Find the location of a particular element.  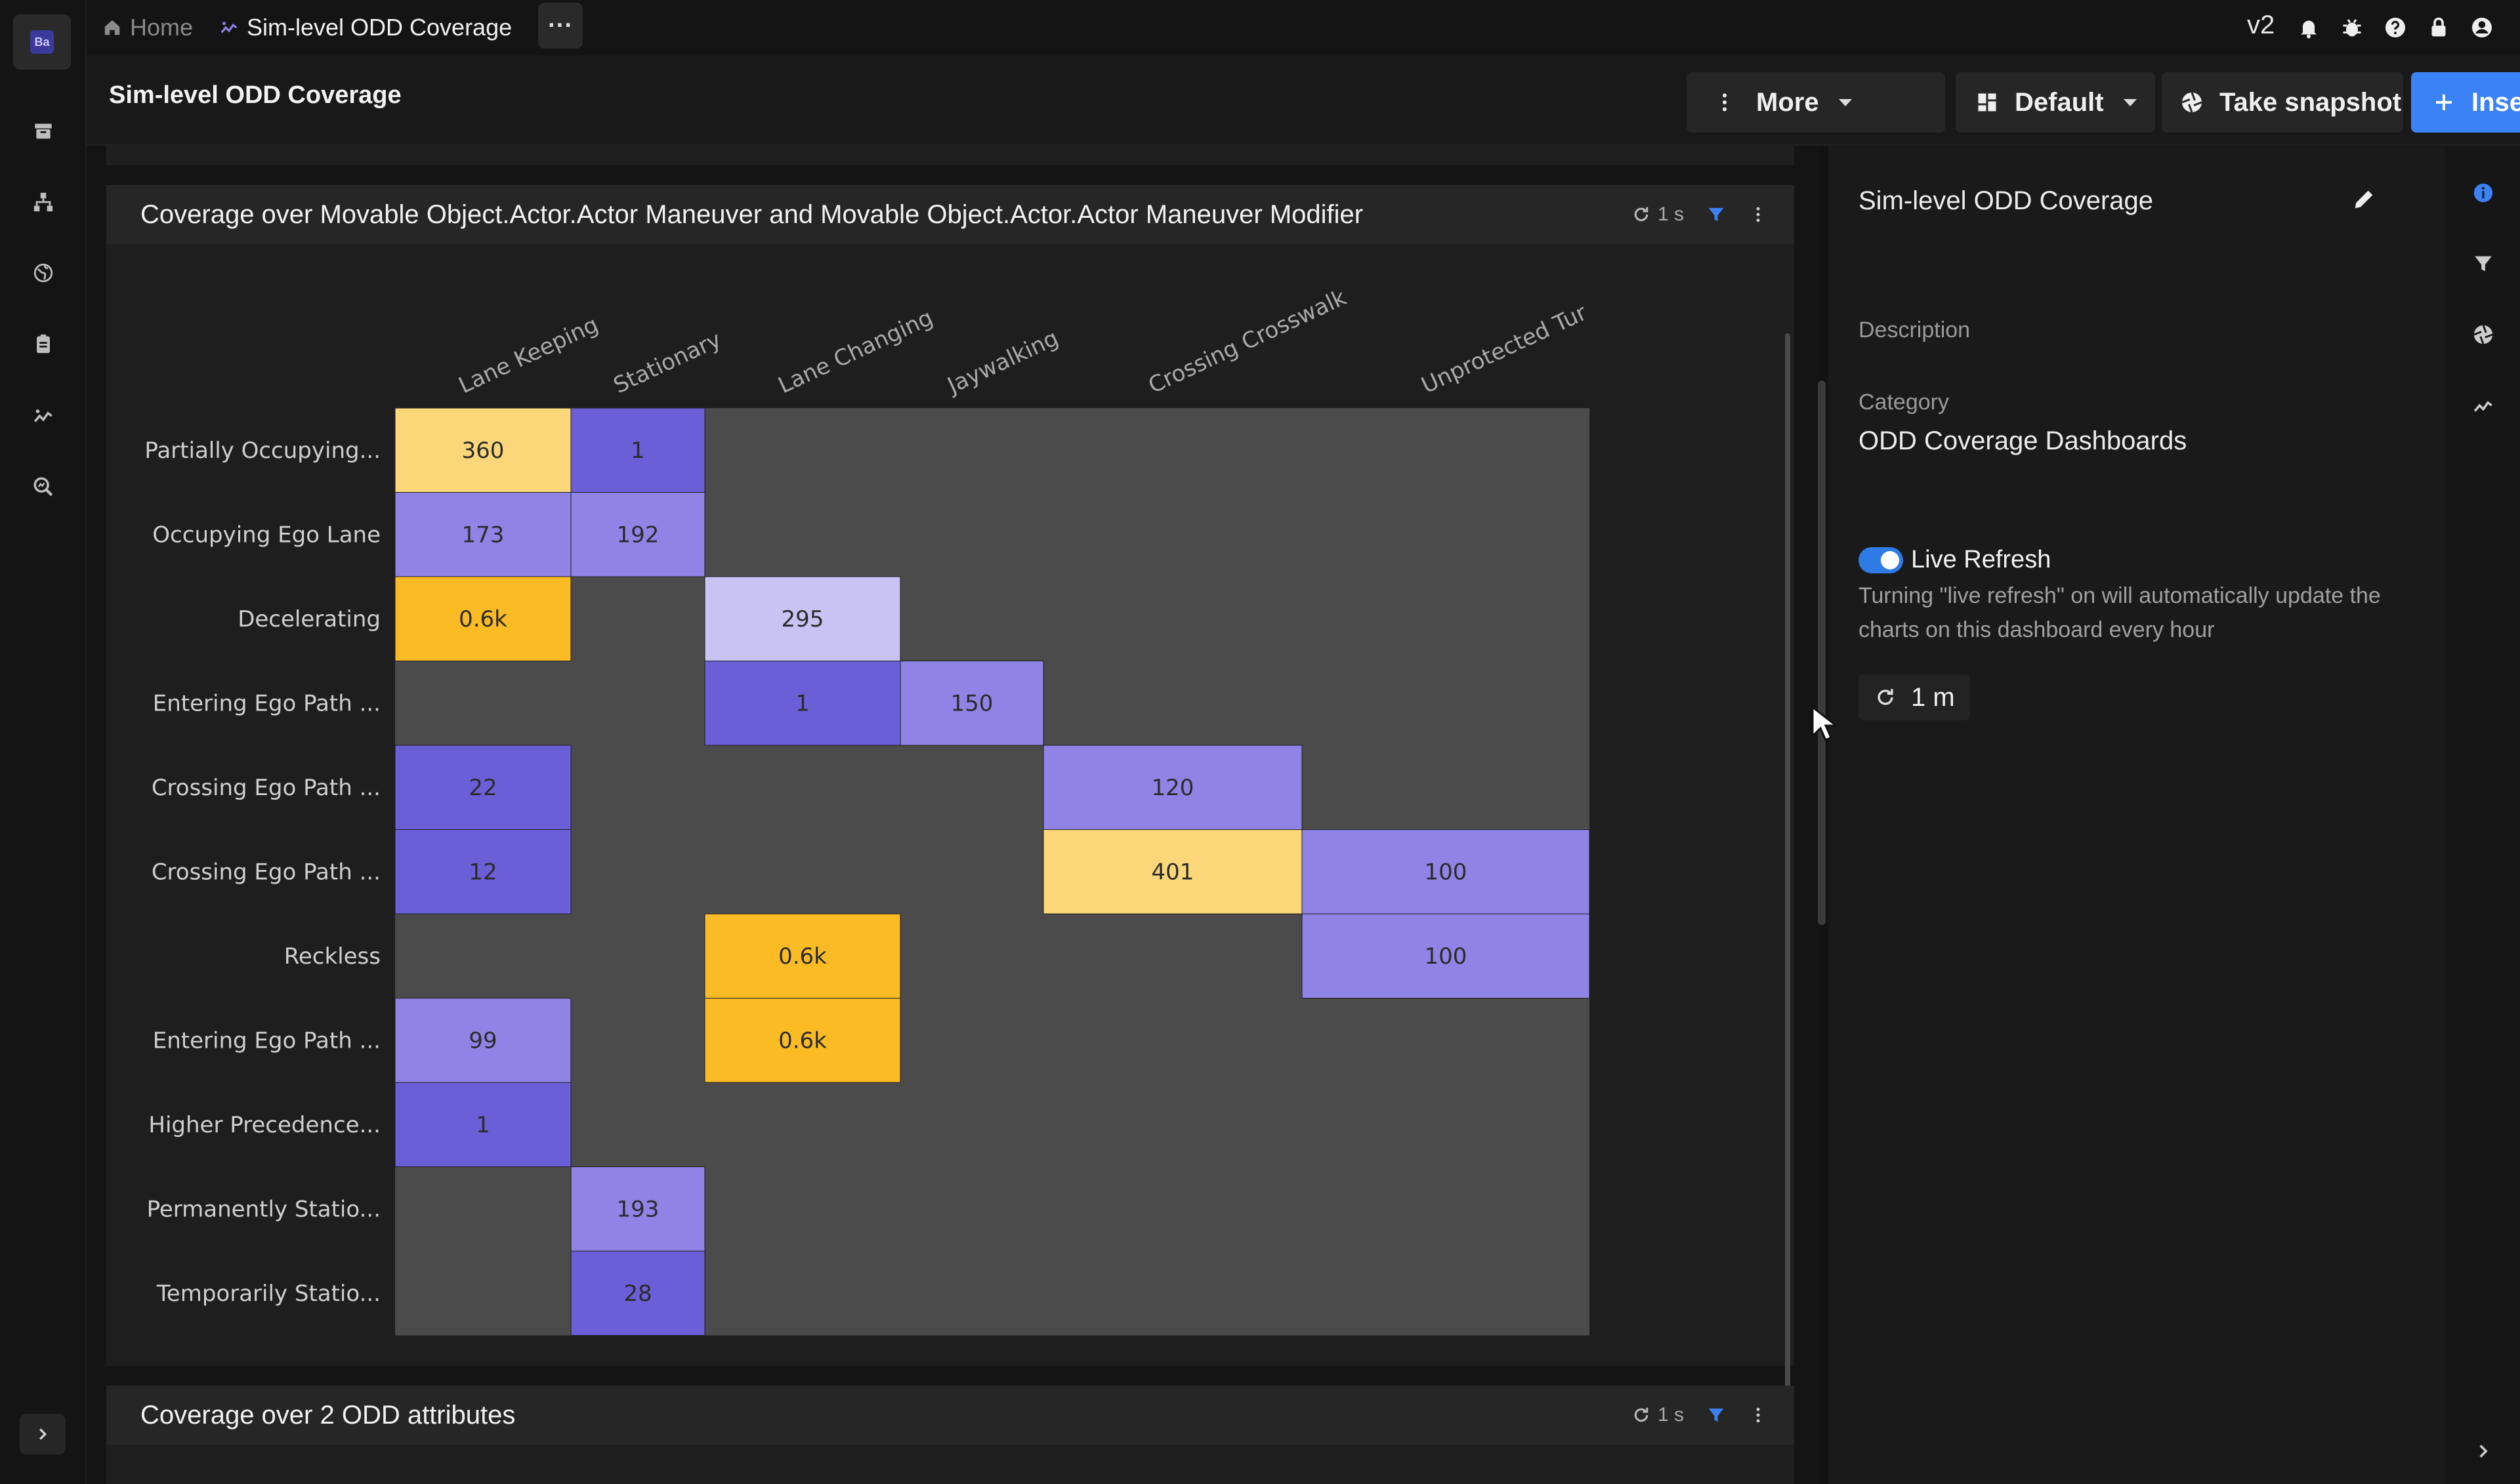

sidebar-title: Sim-level ODD Coverage is located at coordinates (2006, 201).